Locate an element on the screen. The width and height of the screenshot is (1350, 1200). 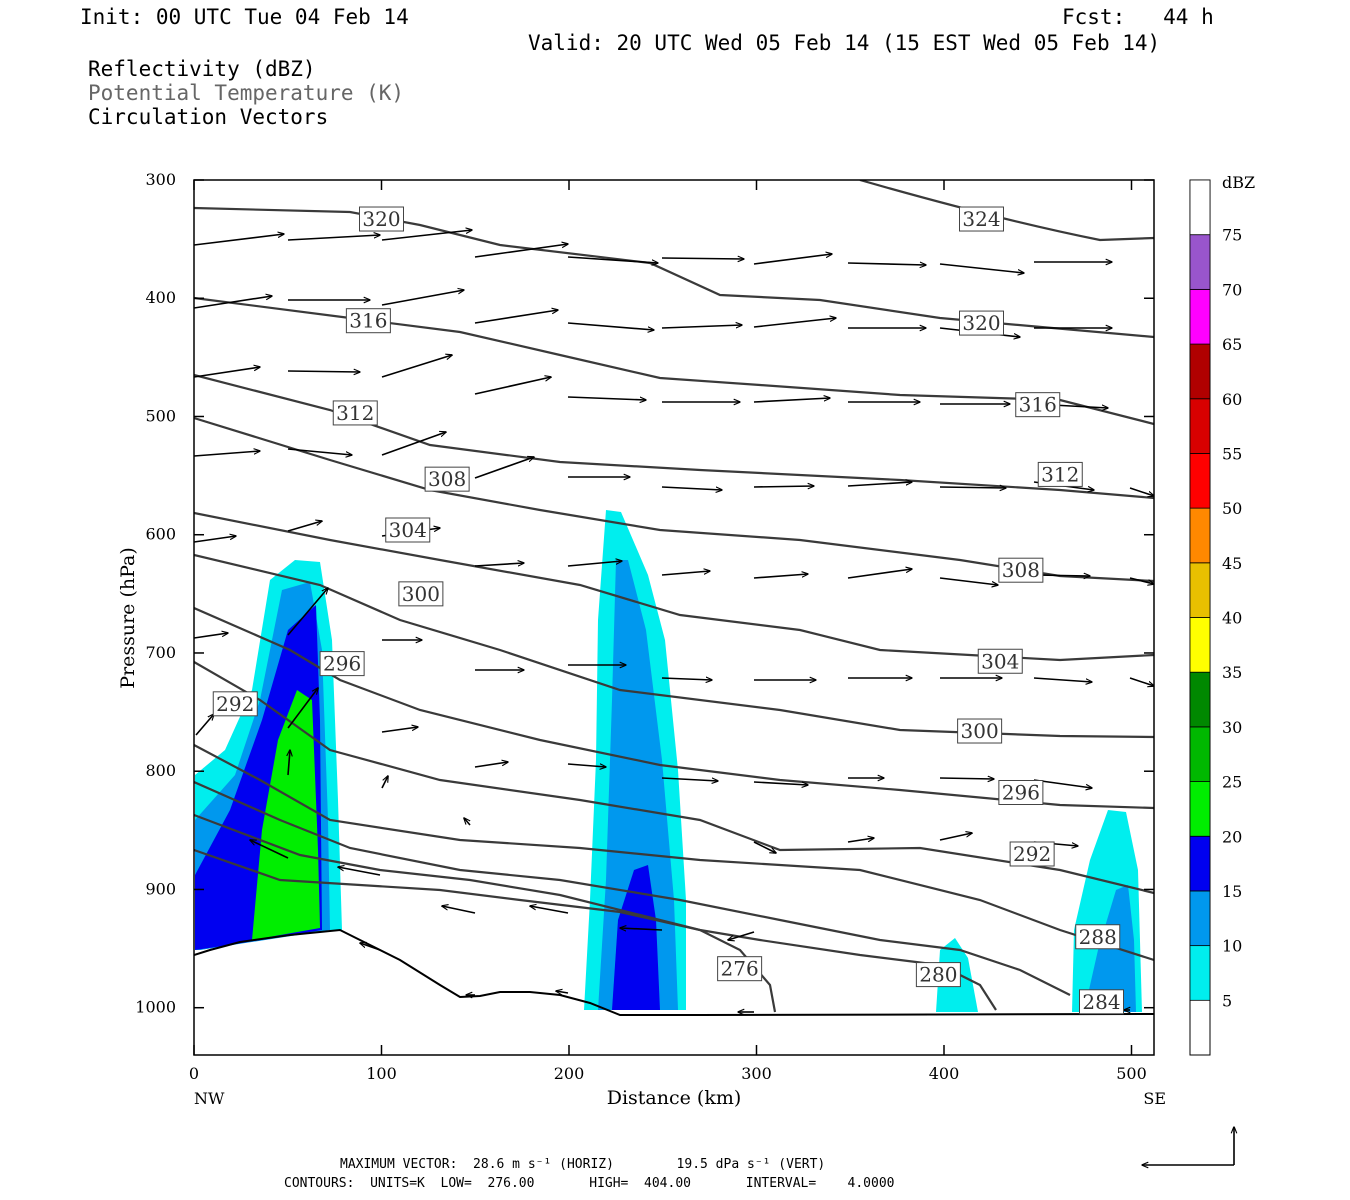
theta-label: 276 is located at coordinates (740, 969).